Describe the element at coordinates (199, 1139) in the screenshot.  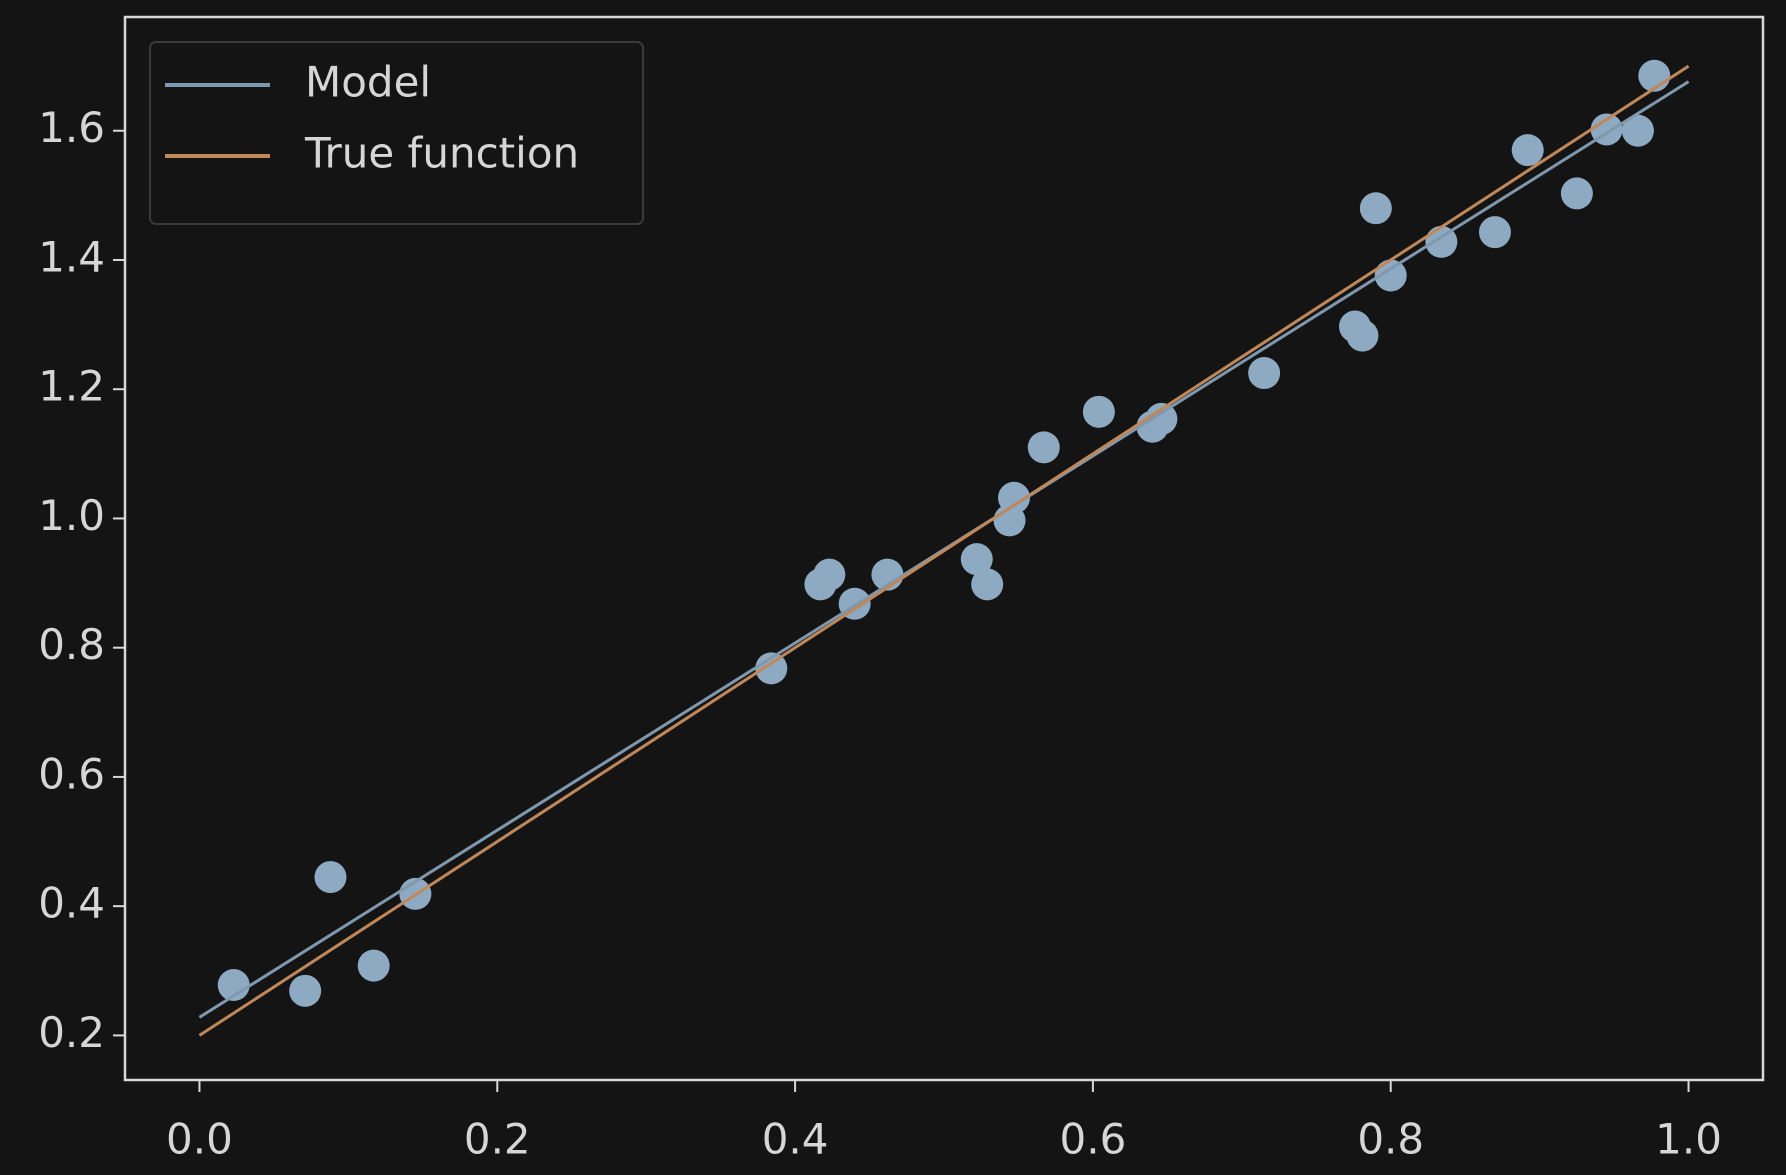
I see `x-tick-label: 0.0` at that location.